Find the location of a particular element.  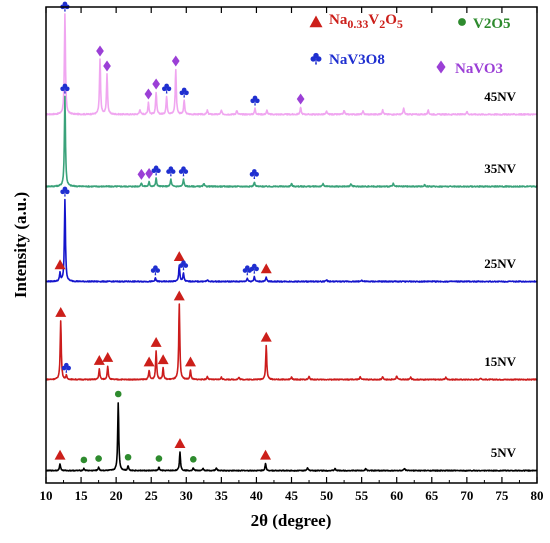

x-tick-label: 15 is located at coordinates (82, 495).